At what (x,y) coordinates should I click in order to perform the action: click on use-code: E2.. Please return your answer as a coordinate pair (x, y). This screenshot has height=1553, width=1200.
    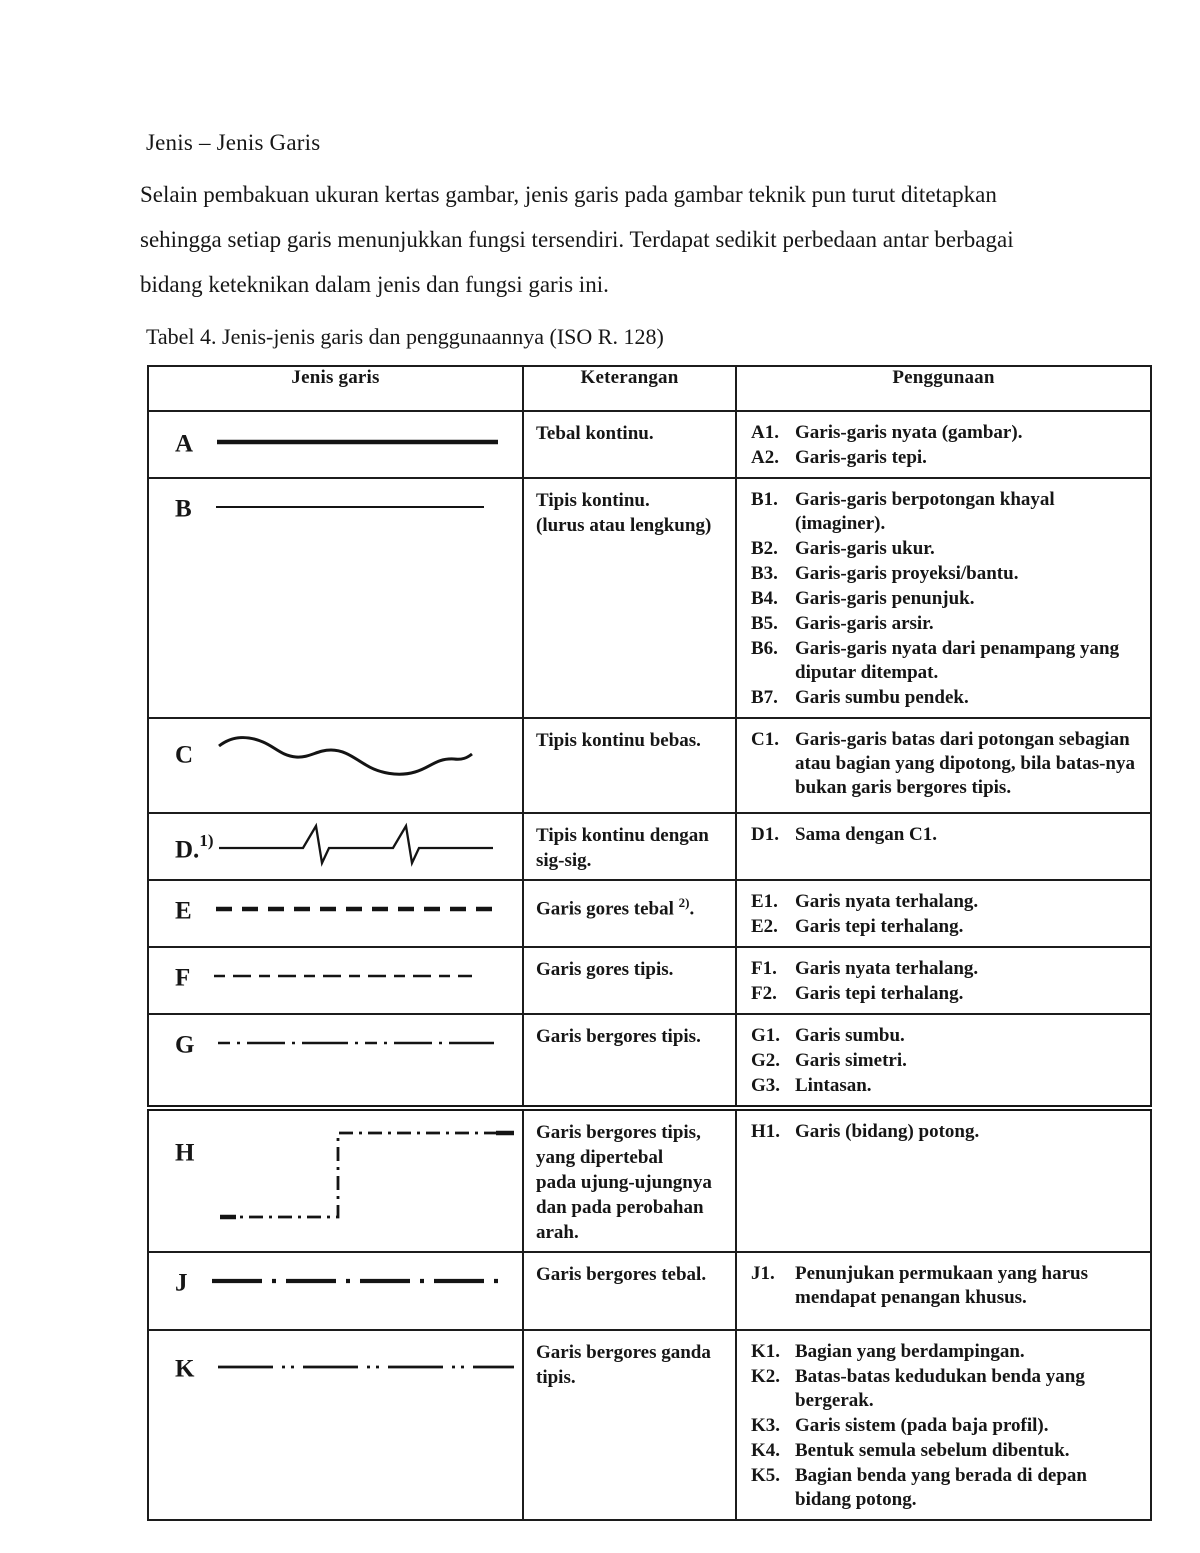
    Looking at the image, I should click on (764, 926).